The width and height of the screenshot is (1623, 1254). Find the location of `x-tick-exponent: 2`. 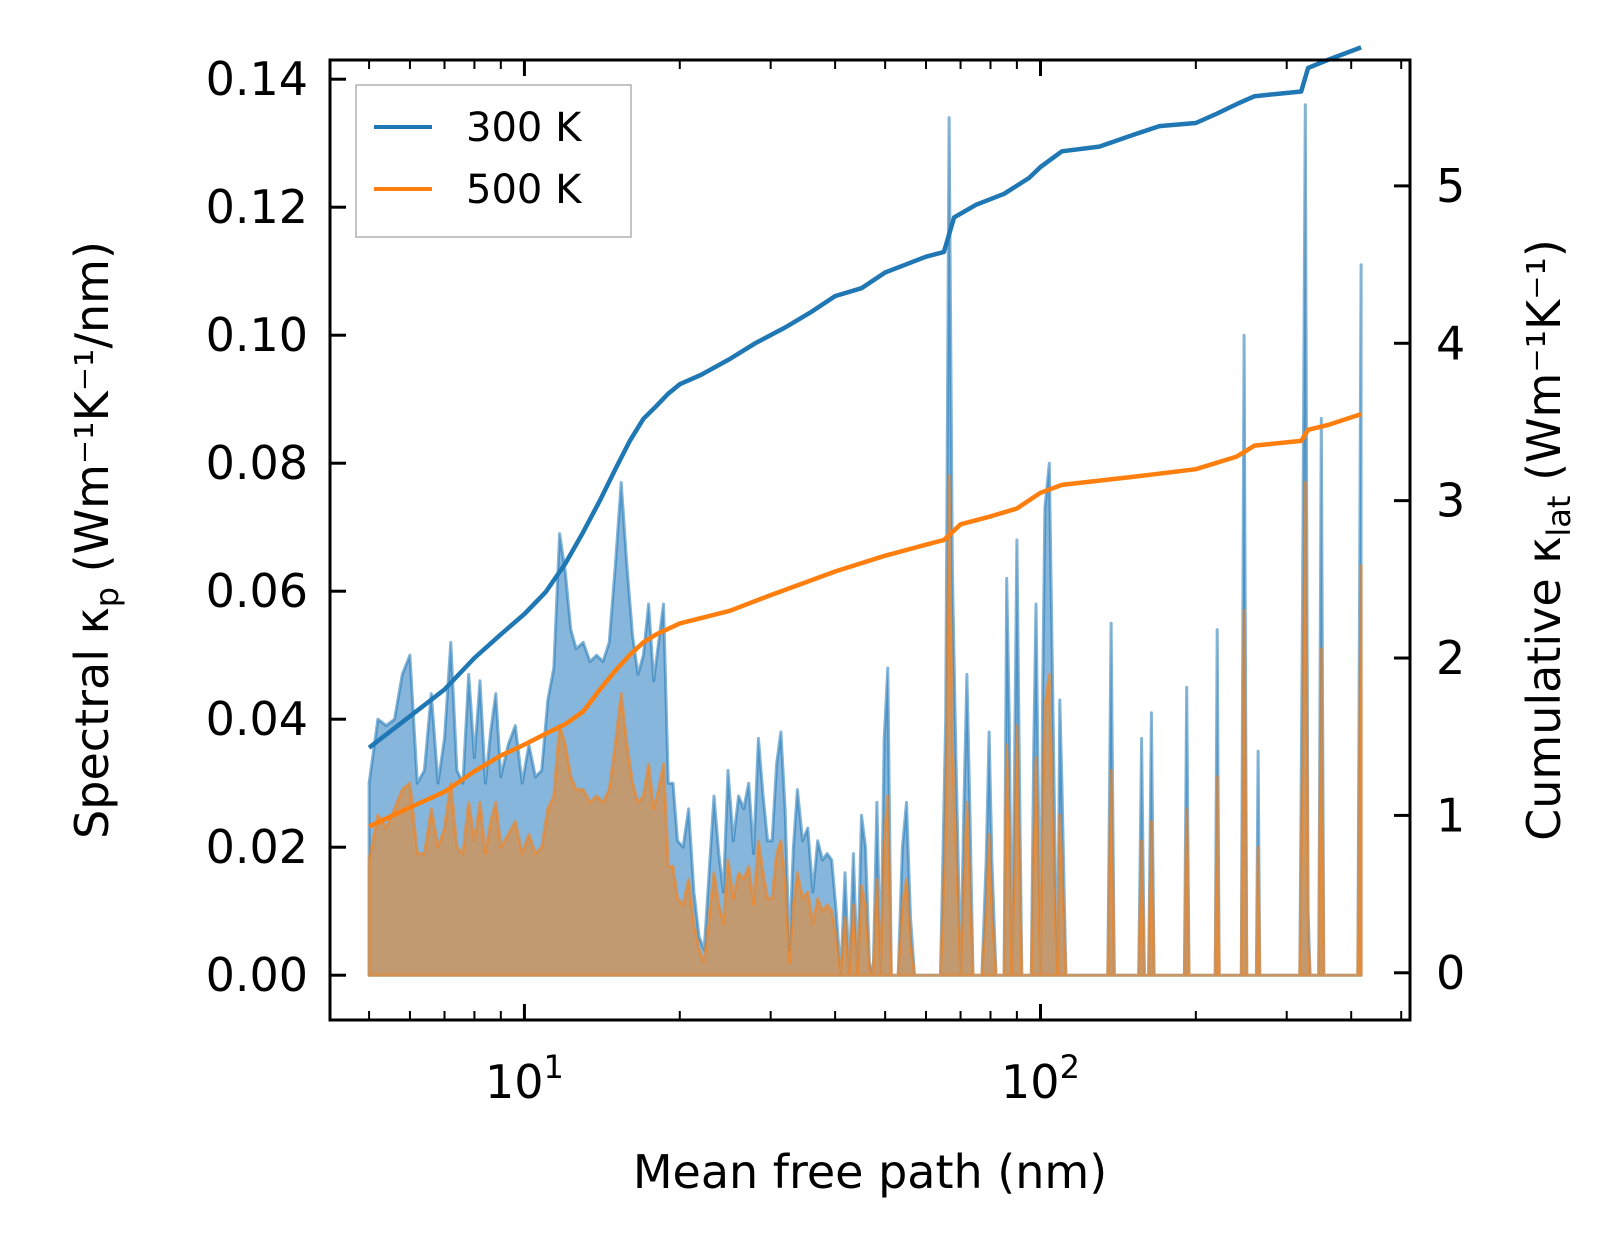

x-tick-exponent: 2 is located at coordinates (1070, 1067).